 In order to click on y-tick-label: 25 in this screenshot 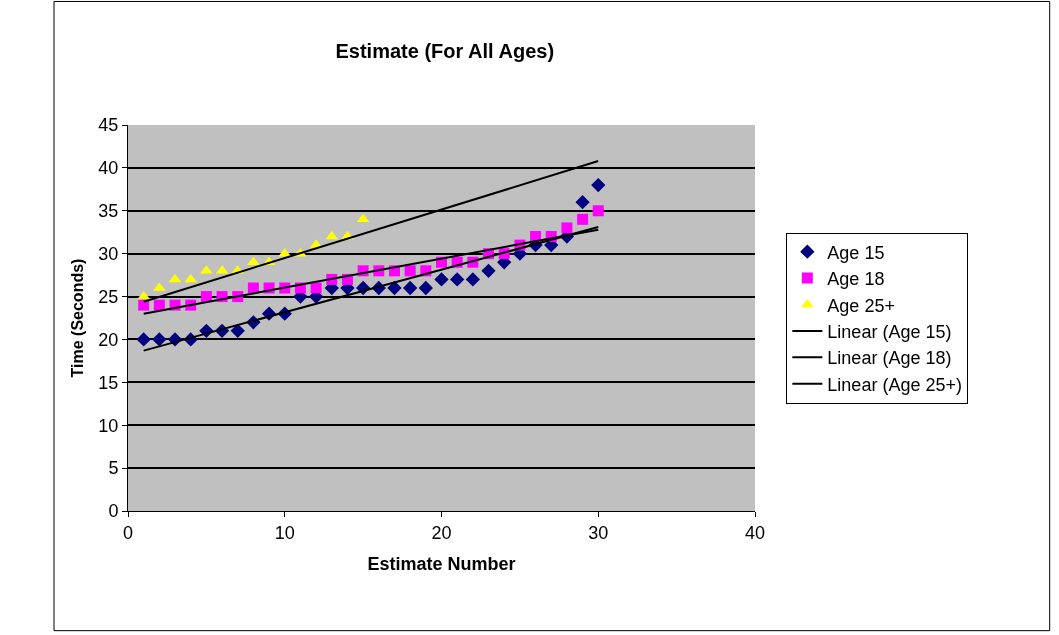, I will do `click(108, 296)`.